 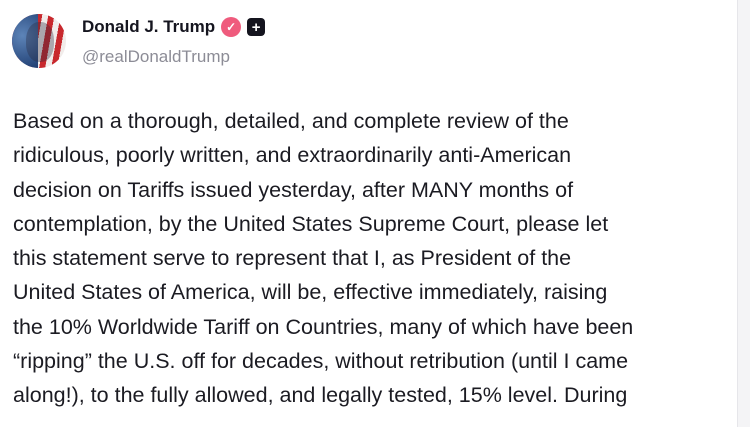 I want to click on author-name: Donald J. Trump ✓ +, so click(x=174, y=27).